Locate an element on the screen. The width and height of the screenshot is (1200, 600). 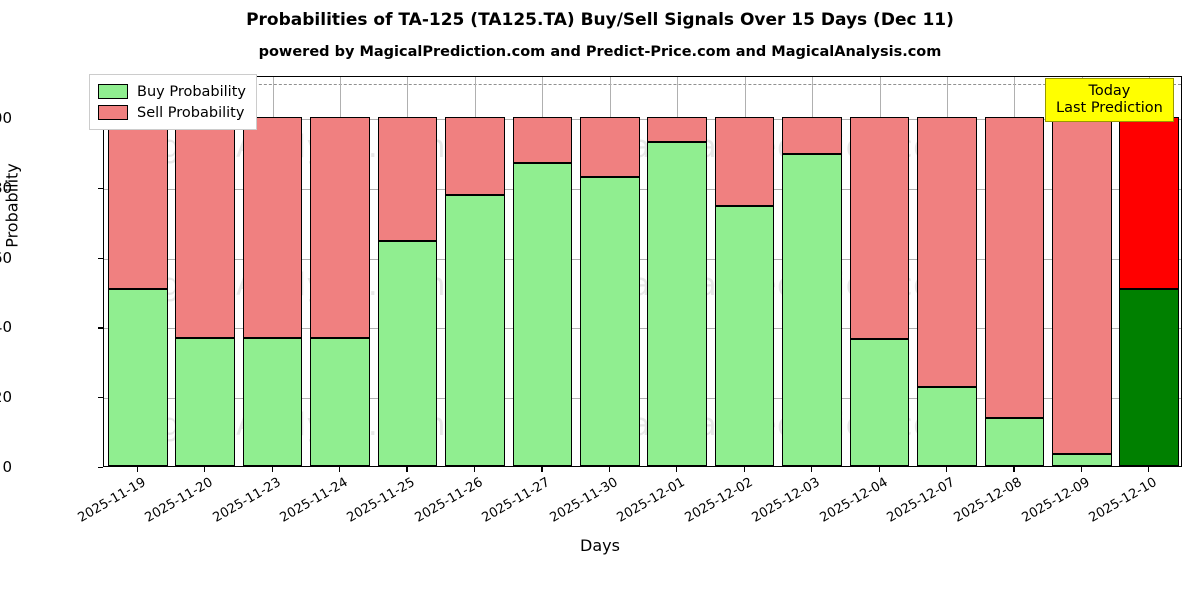
y-axis-tick-label: 60 is located at coordinates (6, 257).